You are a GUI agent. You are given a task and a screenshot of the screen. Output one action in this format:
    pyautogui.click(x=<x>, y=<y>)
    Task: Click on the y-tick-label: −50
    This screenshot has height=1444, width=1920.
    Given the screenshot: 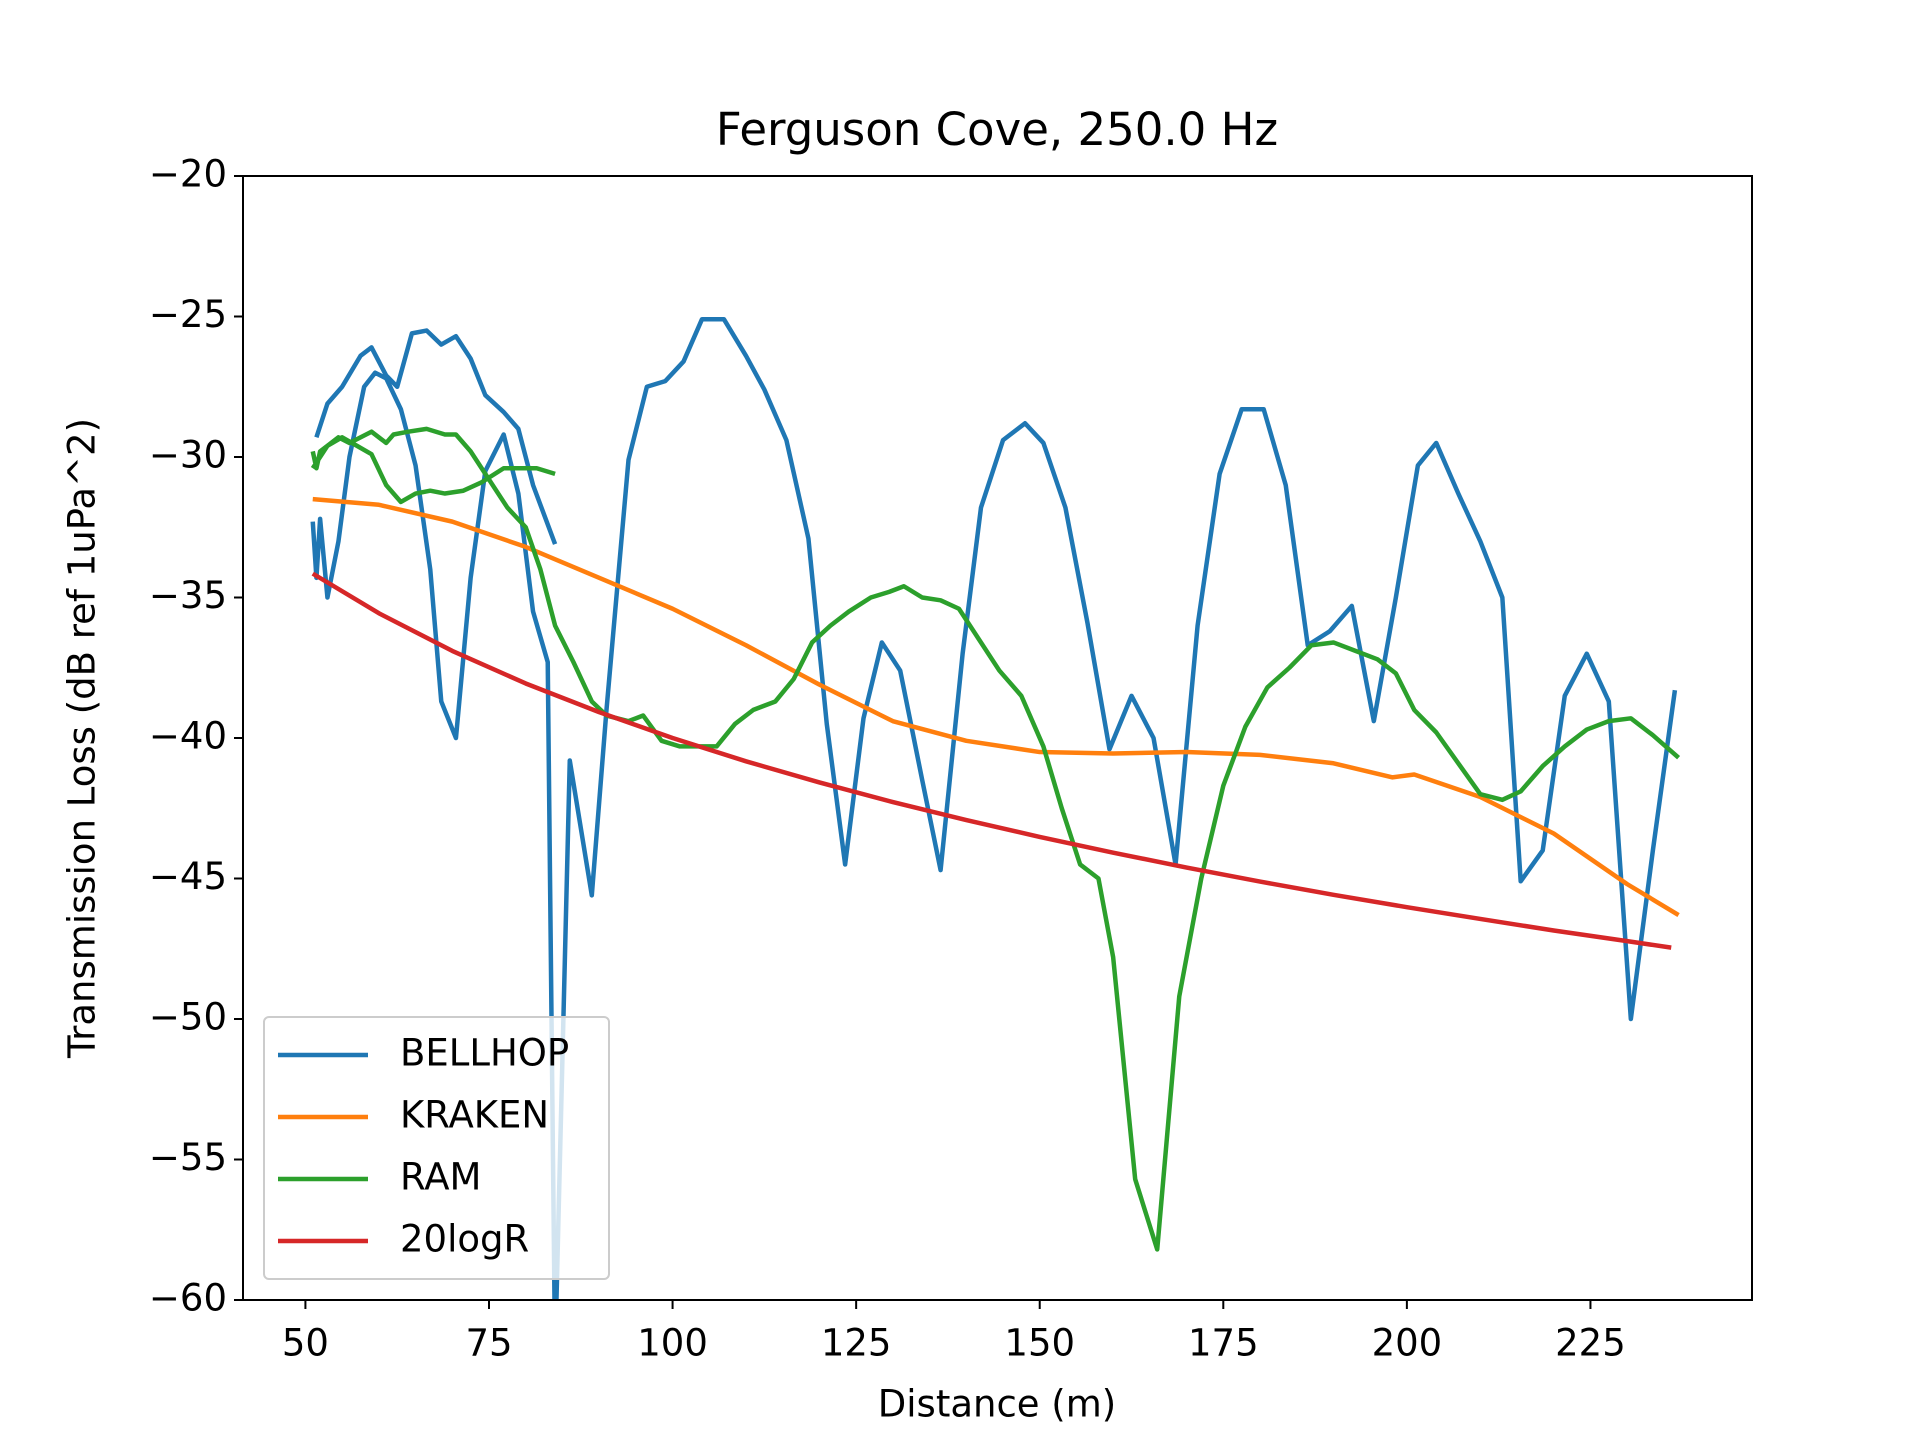 What is the action you would take?
    pyautogui.click(x=188, y=1017)
    